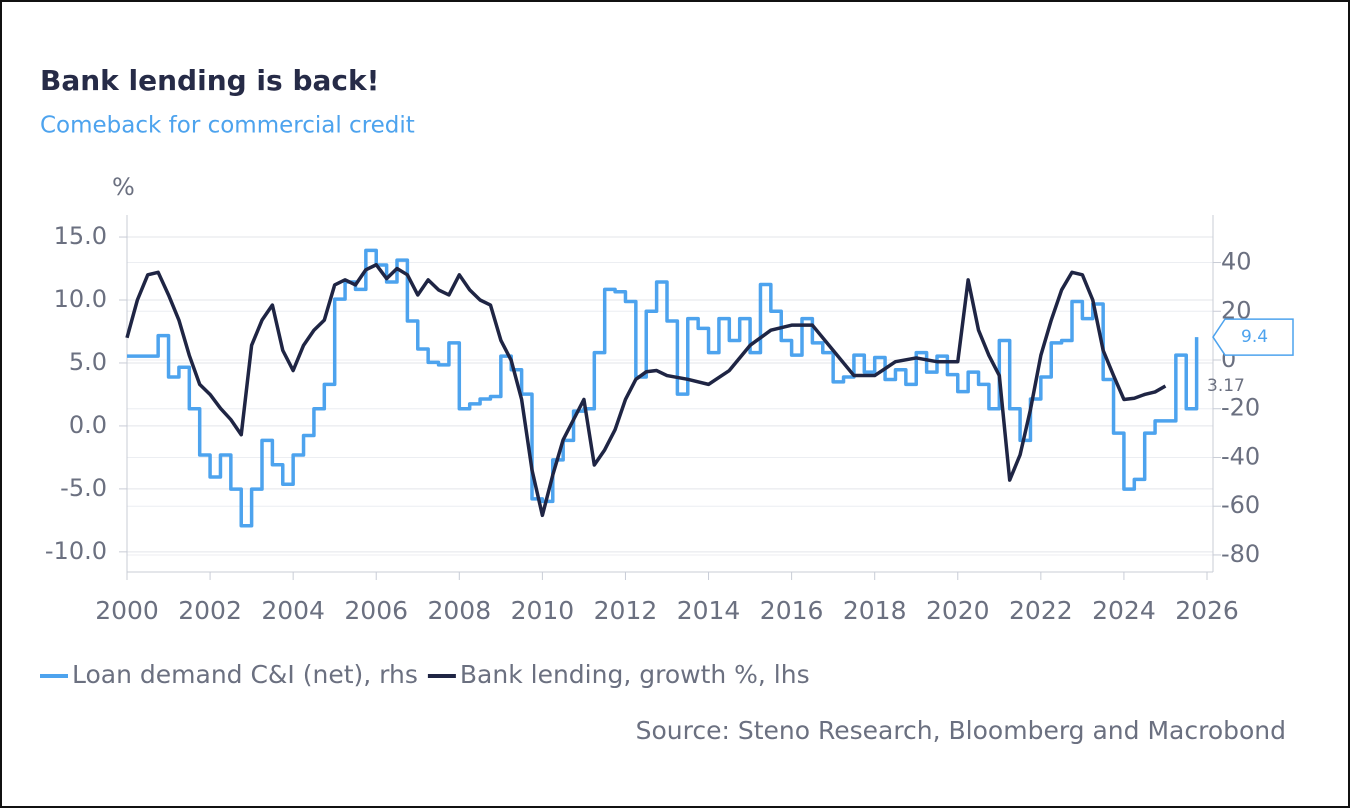 This screenshot has width=1350, height=808. What do you see at coordinates (626, 610) in the screenshot?
I see `x-tick-label: 2012` at bounding box center [626, 610].